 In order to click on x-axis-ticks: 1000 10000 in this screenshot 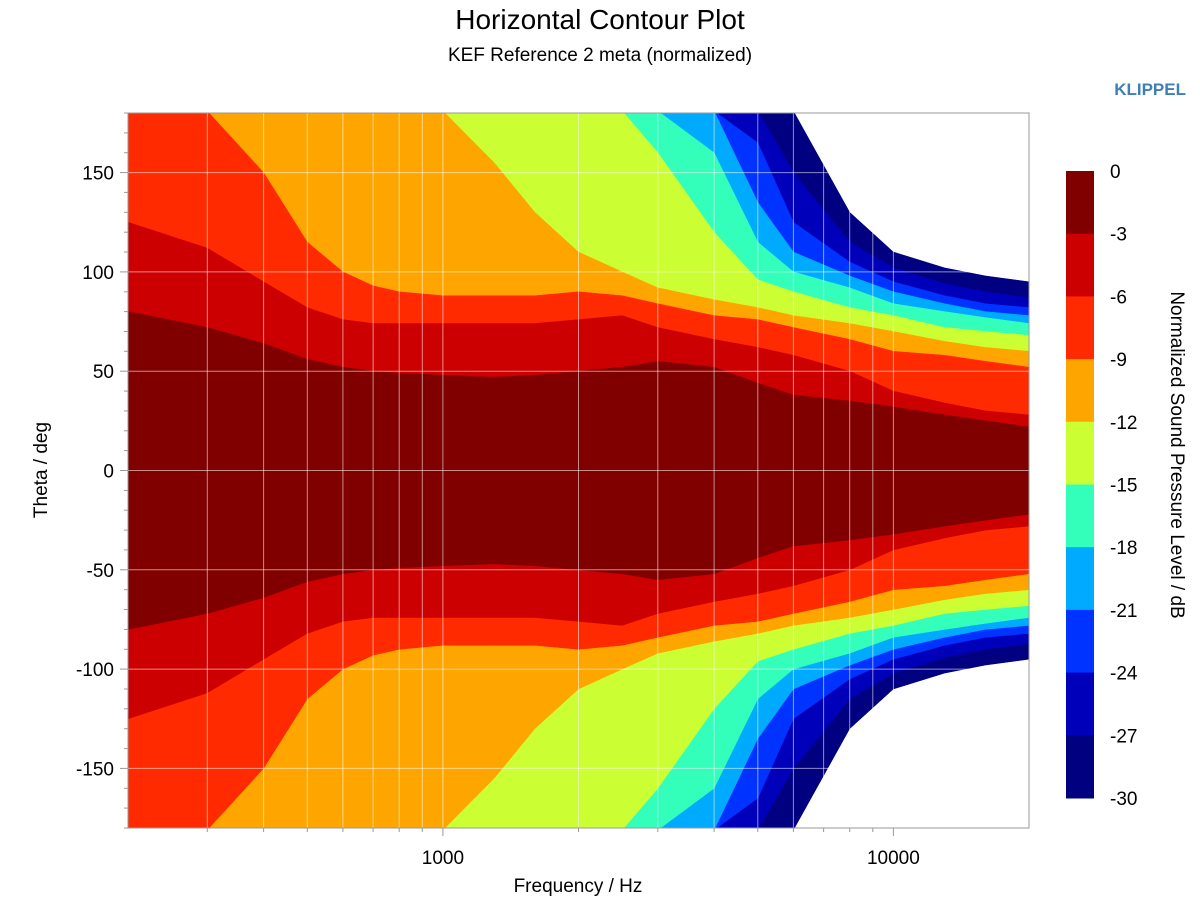, I will do `click(563, 848)`.